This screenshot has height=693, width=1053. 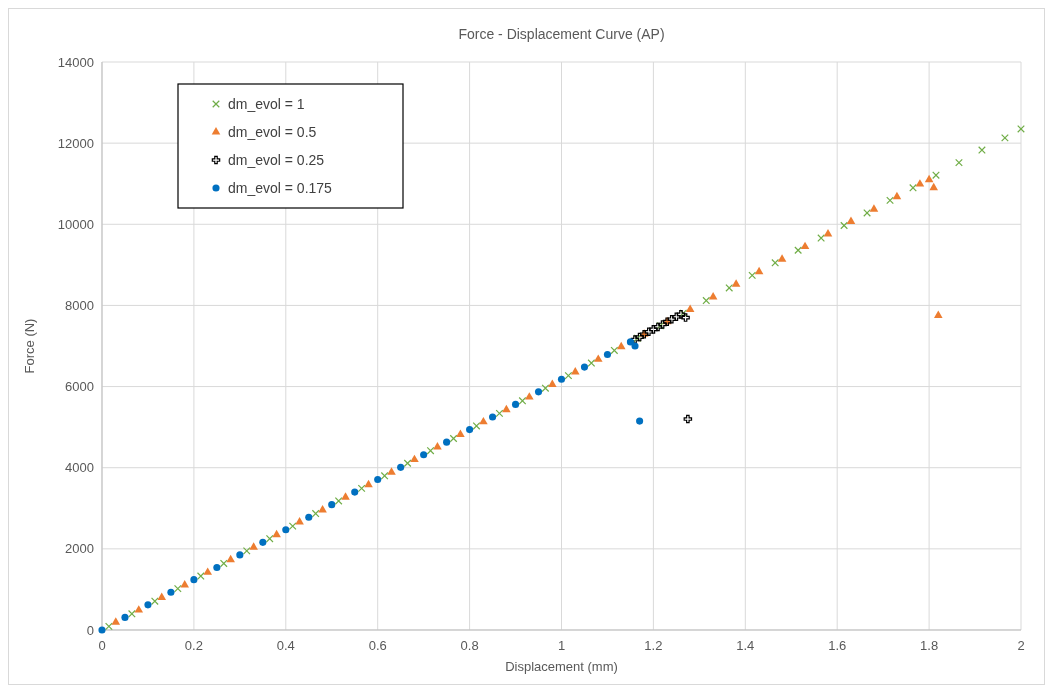 What do you see at coordinates (193, 645) in the screenshot?
I see `x-tick-label: 0.2` at bounding box center [193, 645].